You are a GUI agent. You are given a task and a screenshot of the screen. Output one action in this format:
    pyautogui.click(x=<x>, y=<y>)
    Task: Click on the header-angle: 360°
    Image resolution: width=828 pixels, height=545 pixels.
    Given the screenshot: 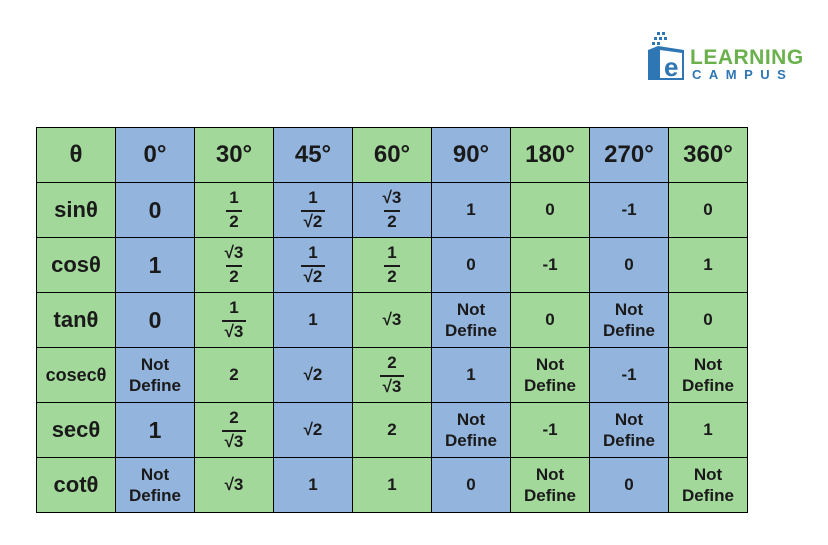 What is the action you would take?
    pyautogui.click(x=708, y=155)
    